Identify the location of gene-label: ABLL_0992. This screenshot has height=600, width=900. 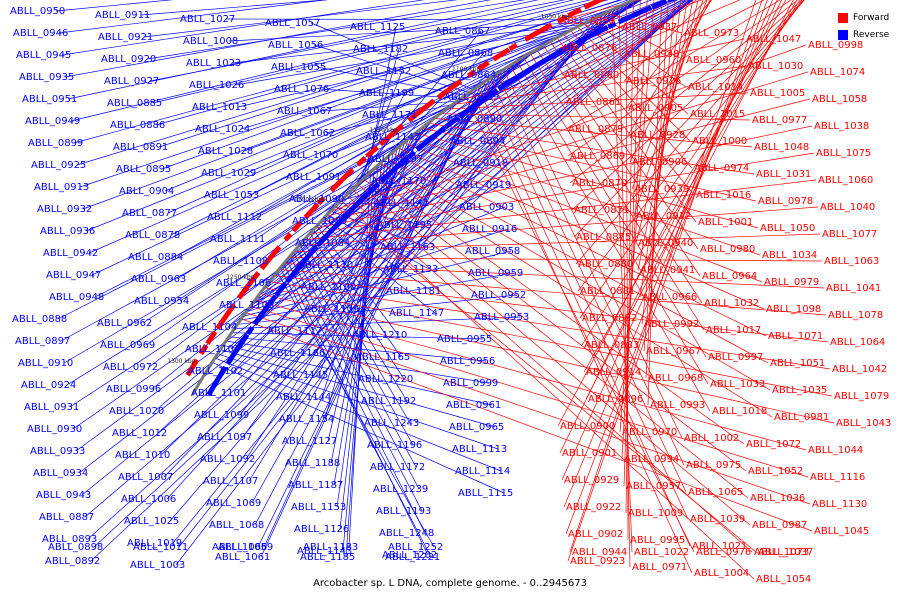
(671, 324).